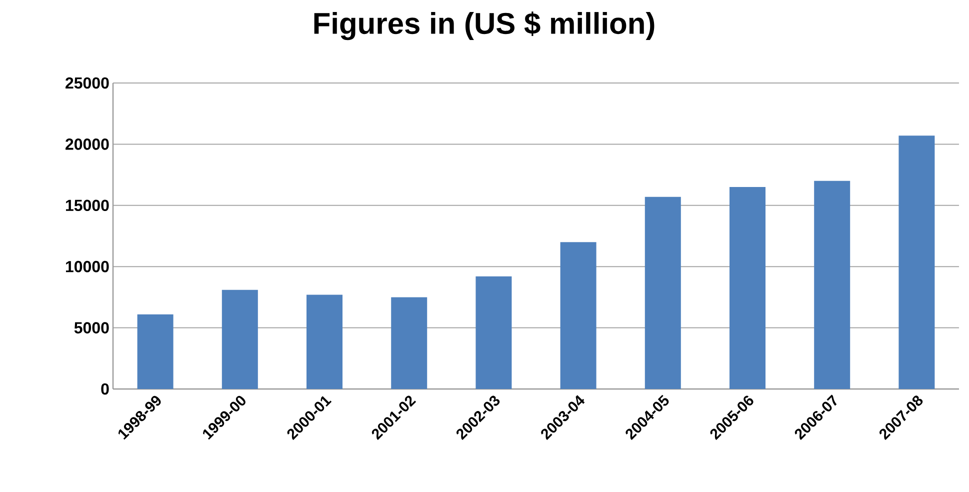  Describe the element at coordinates (87, 144) in the screenshot. I see `y-tick-label: 20000` at that location.